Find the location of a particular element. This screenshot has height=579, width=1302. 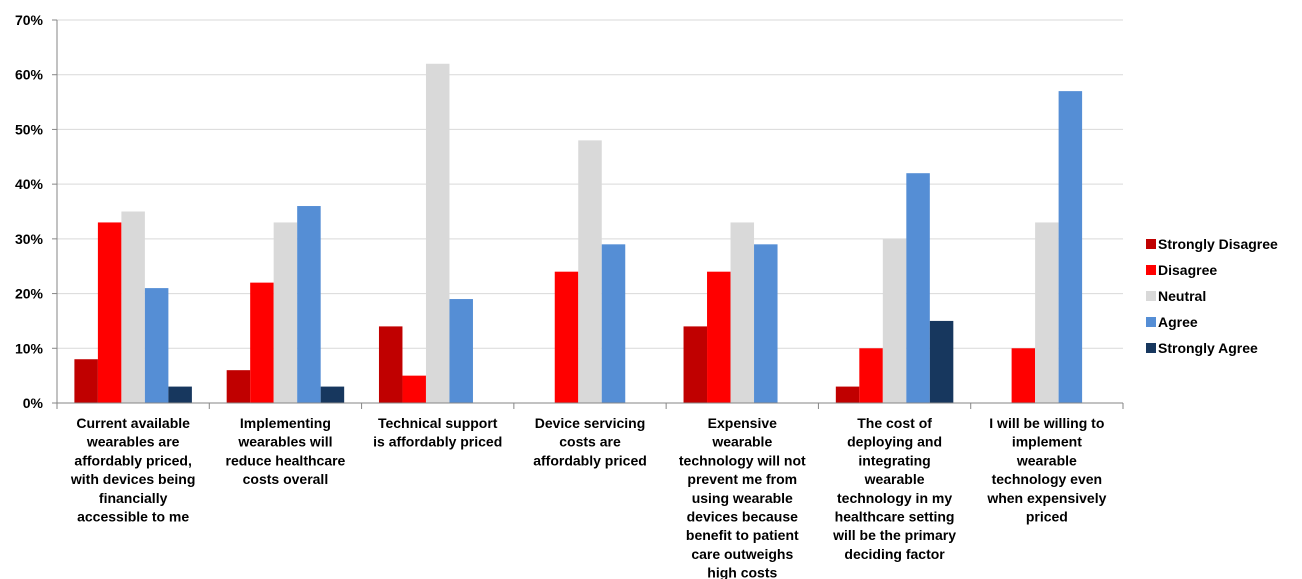

legend-label: Disagree is located at coordinates (1187, 270).